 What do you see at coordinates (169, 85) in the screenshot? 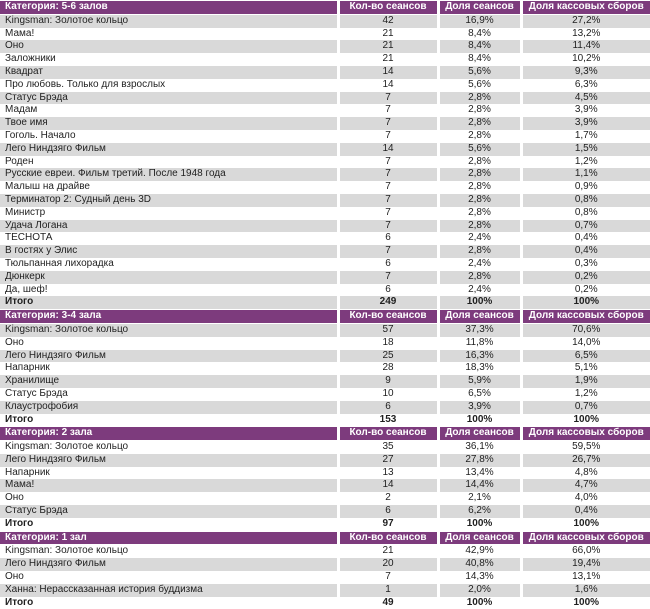
I see `film-name-cell: Про любовь. Только для взрослых` at bounding box center [169, 85].